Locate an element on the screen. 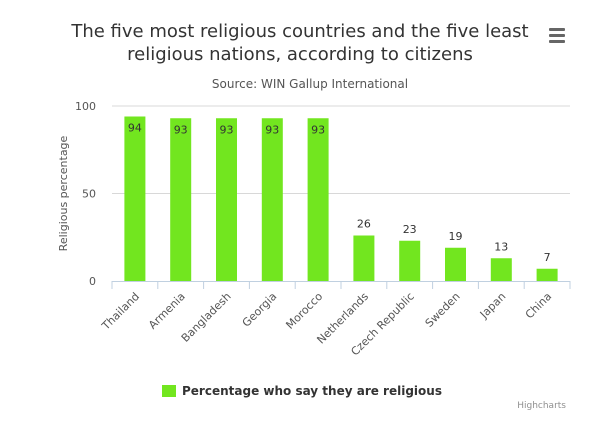  data-label: 19 is located at coordinates (456, 236).